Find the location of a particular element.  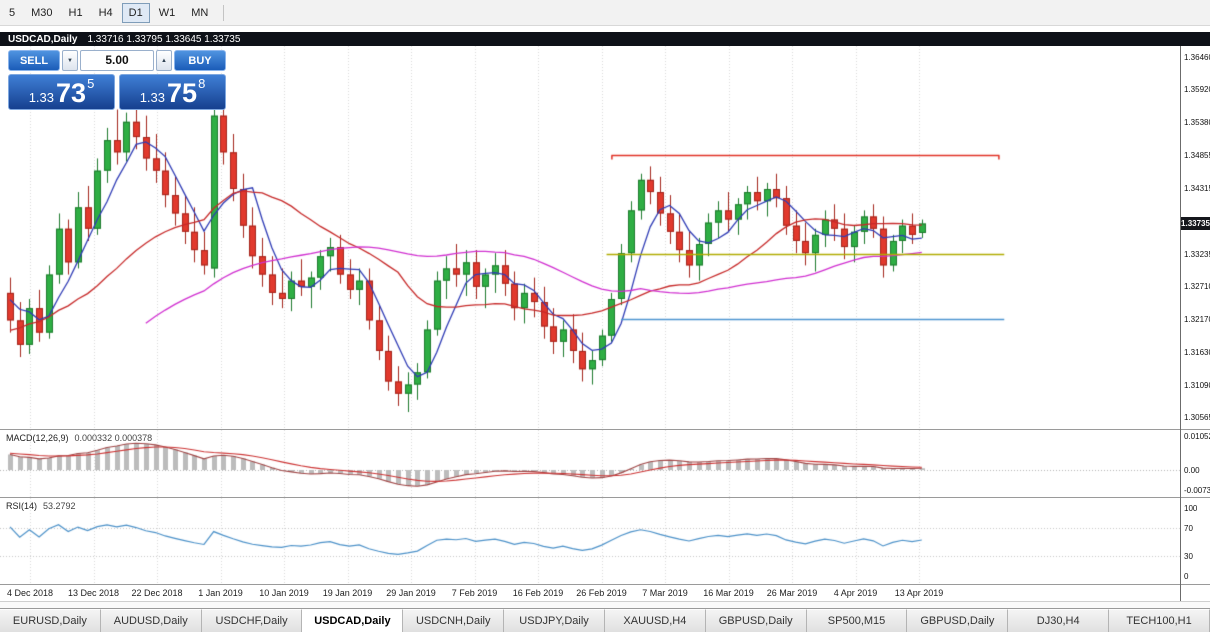

macd-title: MACD(12,26,9) 0.000332 0.000378 is located at coordinates (79, 438).